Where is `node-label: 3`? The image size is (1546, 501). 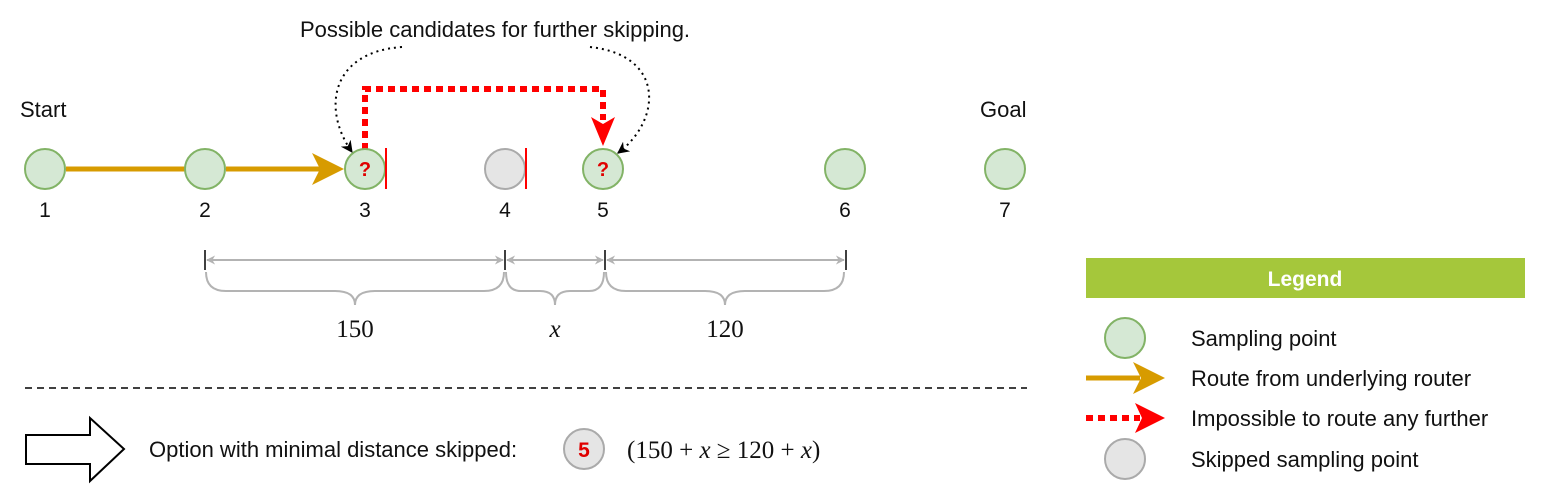 node-label: 3 is located at coordinates (365, 210).